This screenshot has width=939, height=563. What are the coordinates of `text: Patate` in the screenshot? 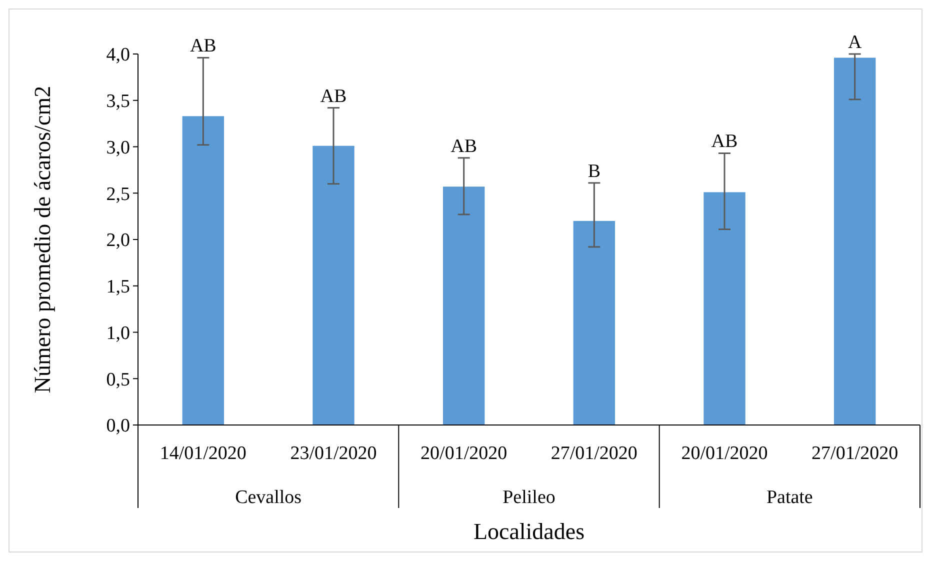 It's located at (789, 497).